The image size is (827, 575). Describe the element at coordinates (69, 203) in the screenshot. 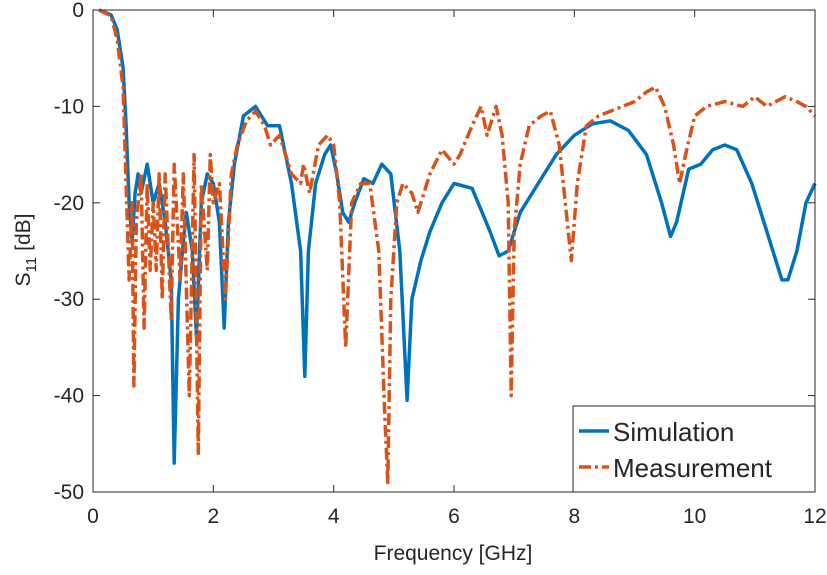

I see `y-tick-label: -20` at that location.